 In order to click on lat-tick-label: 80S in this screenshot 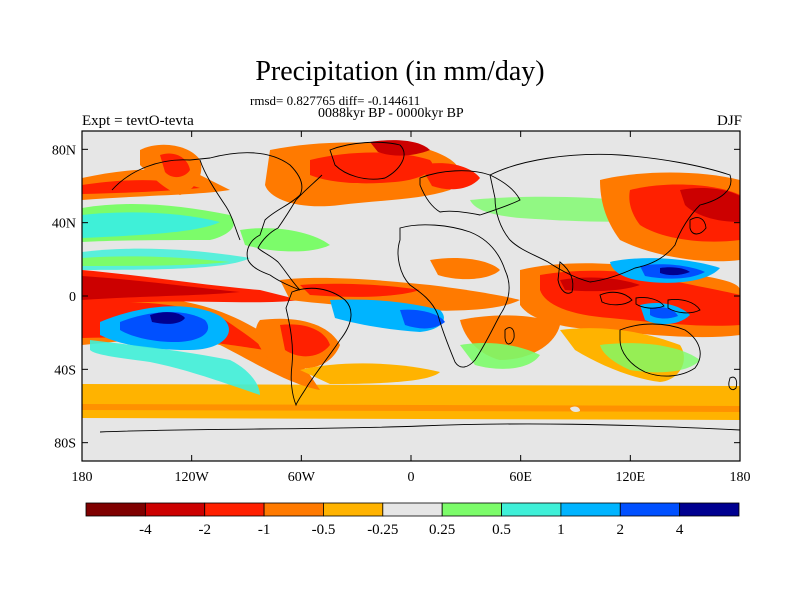, I will do `click(65, 444)`.